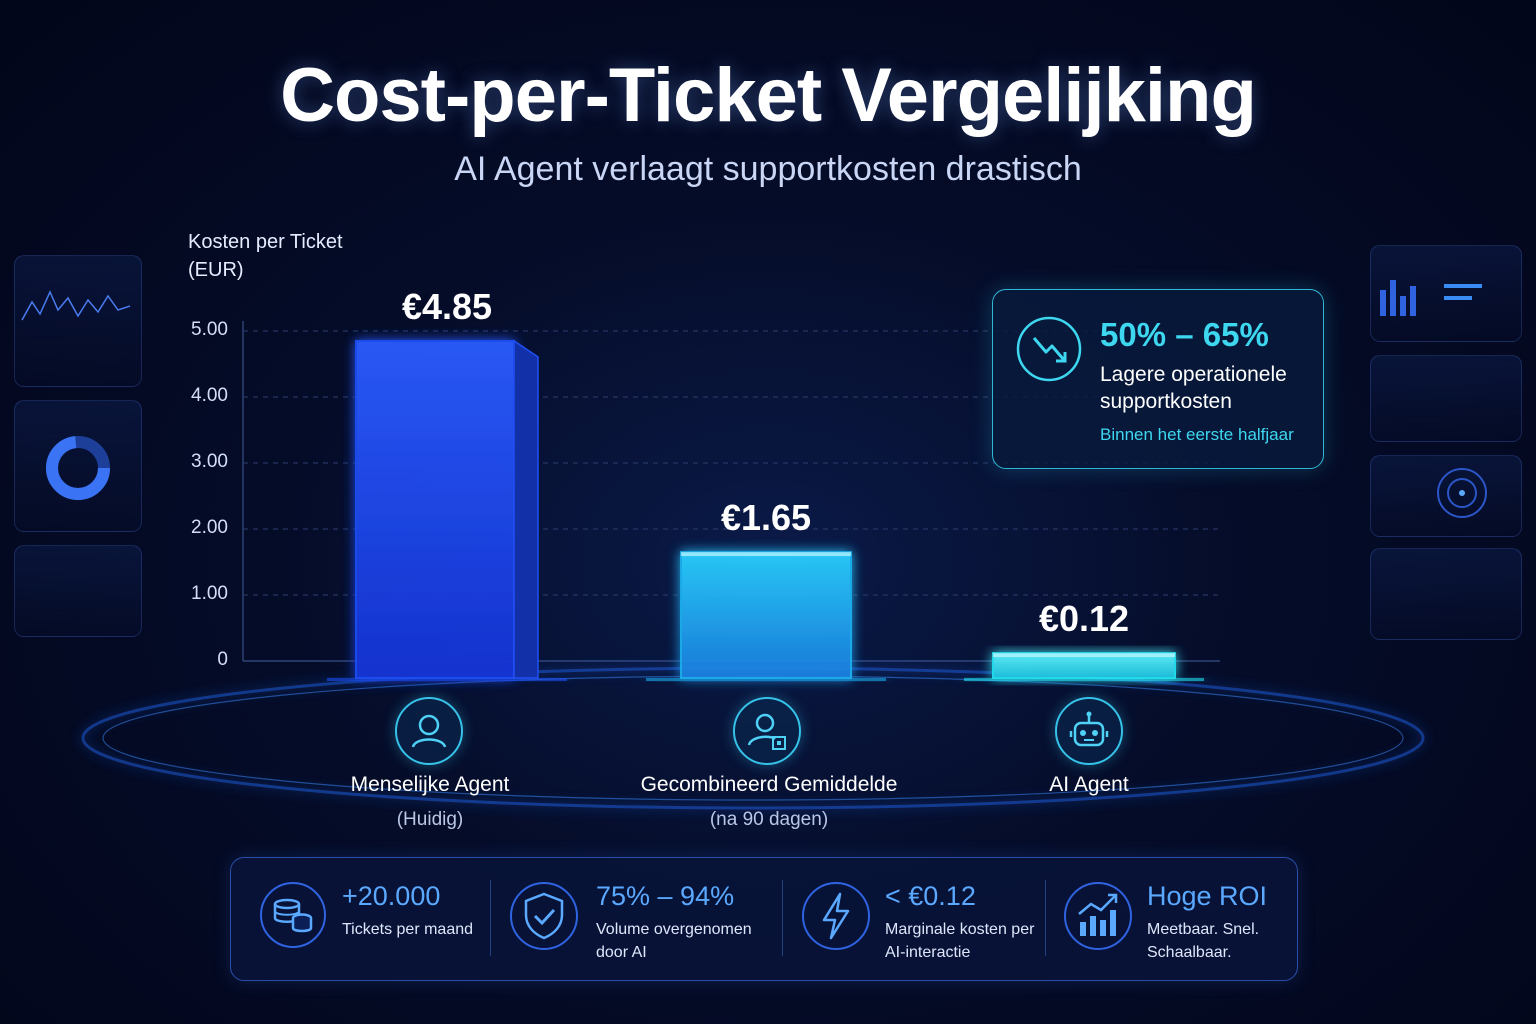  Describe the element at coordinates (1203, 929) in the screenshot. I see `stat-desc-roi-1: Meetbaar. Snel.` at that location.